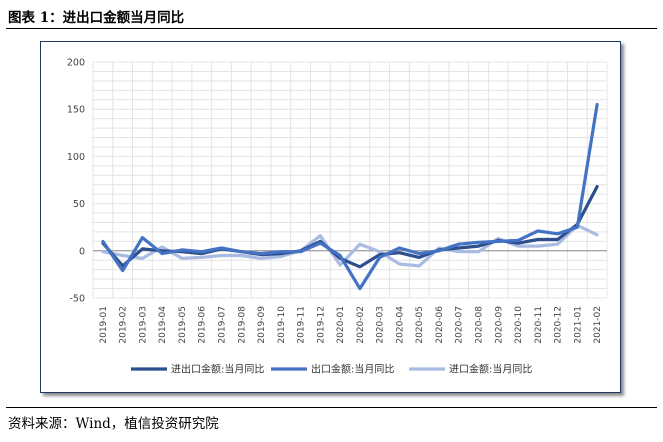 Image resolution: width=663 pixels, height=442 pixels. I want to click on x-tick-label: 2020-02, so click(361, 325).